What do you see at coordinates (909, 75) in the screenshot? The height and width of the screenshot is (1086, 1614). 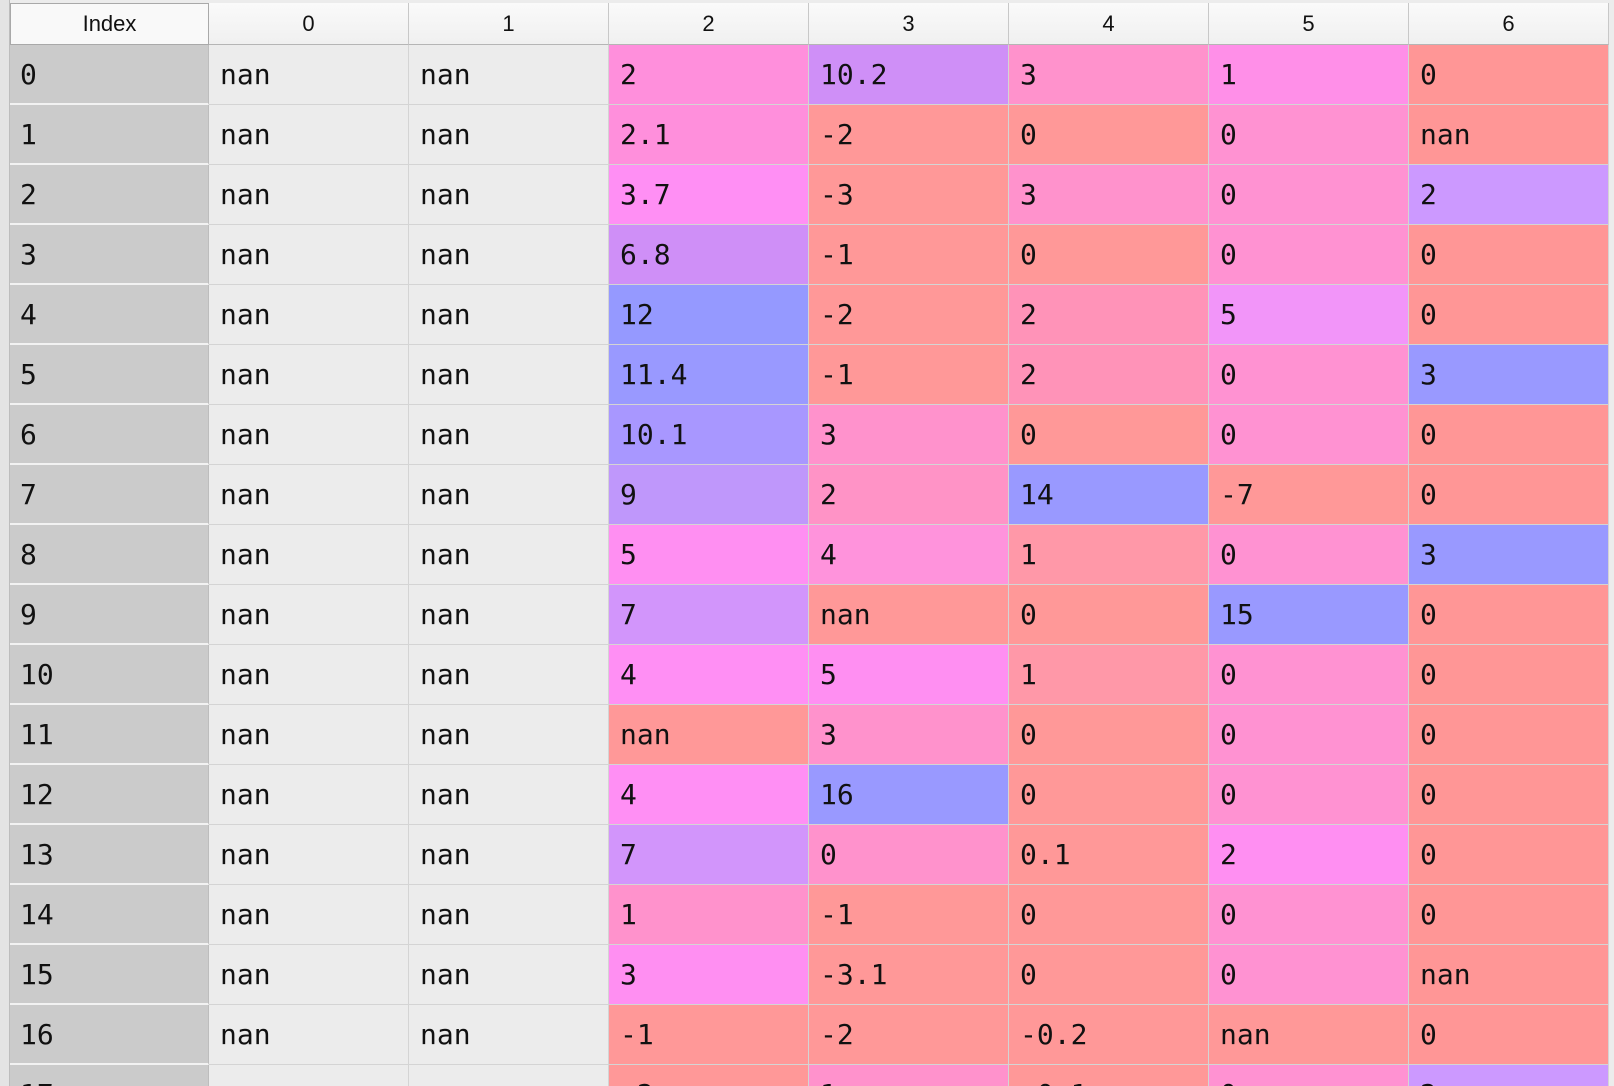 I see `table-cell: 10.2` at bounding box center [909, 75].